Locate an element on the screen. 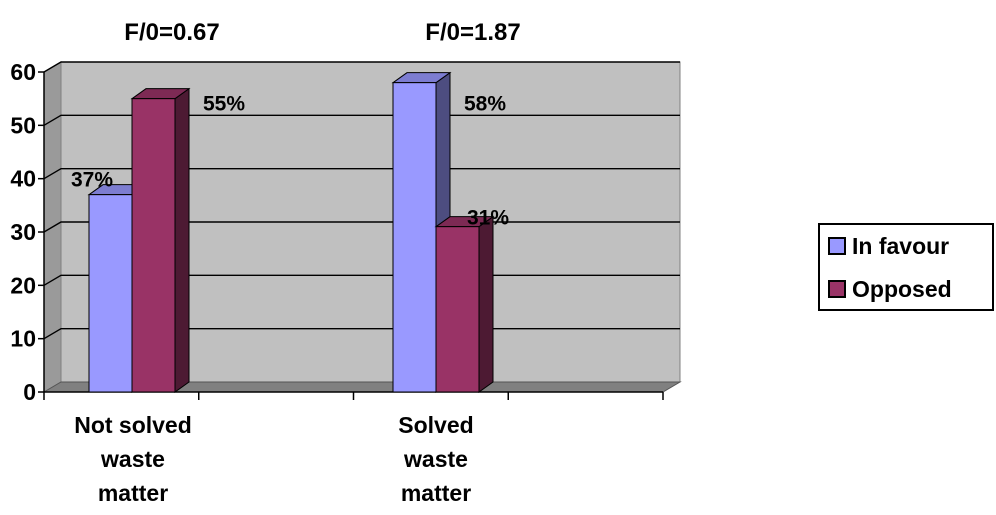 This screenshot has width=996, height=515. y-tick-label: 60 is located at coordinates (23, 72).